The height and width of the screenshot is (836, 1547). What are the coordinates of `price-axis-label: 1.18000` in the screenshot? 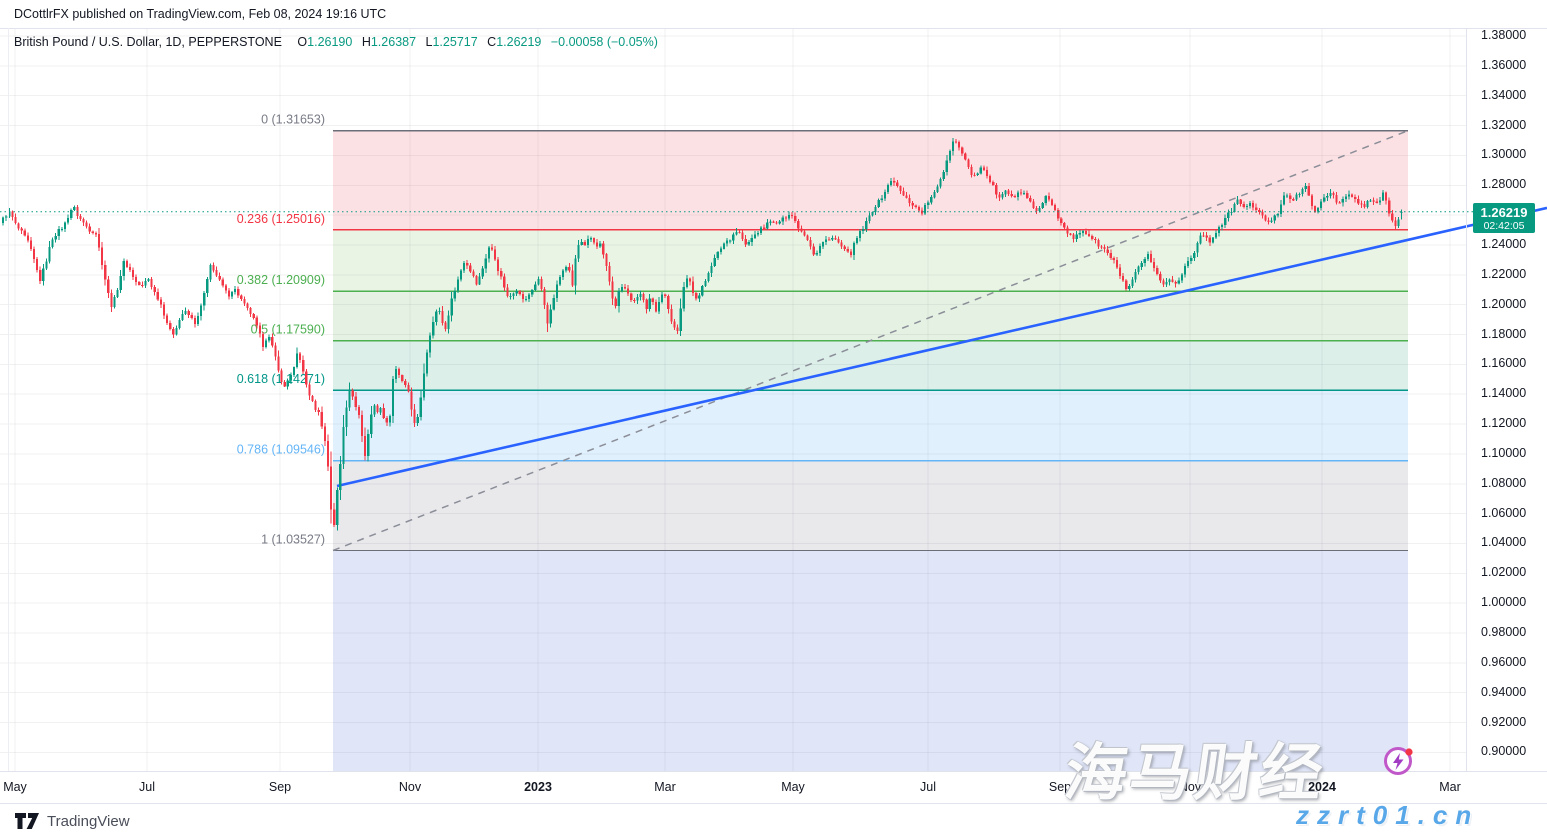 It's located at (1504, 333).